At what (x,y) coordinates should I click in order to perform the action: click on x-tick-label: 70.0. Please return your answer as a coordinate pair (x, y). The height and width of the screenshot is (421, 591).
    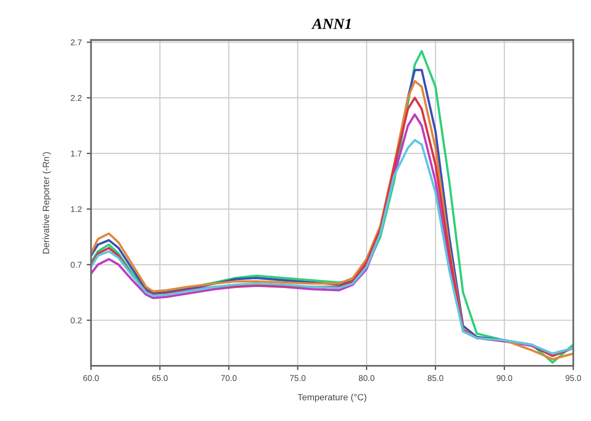
    Looking at the image, I should click on (229, 378).